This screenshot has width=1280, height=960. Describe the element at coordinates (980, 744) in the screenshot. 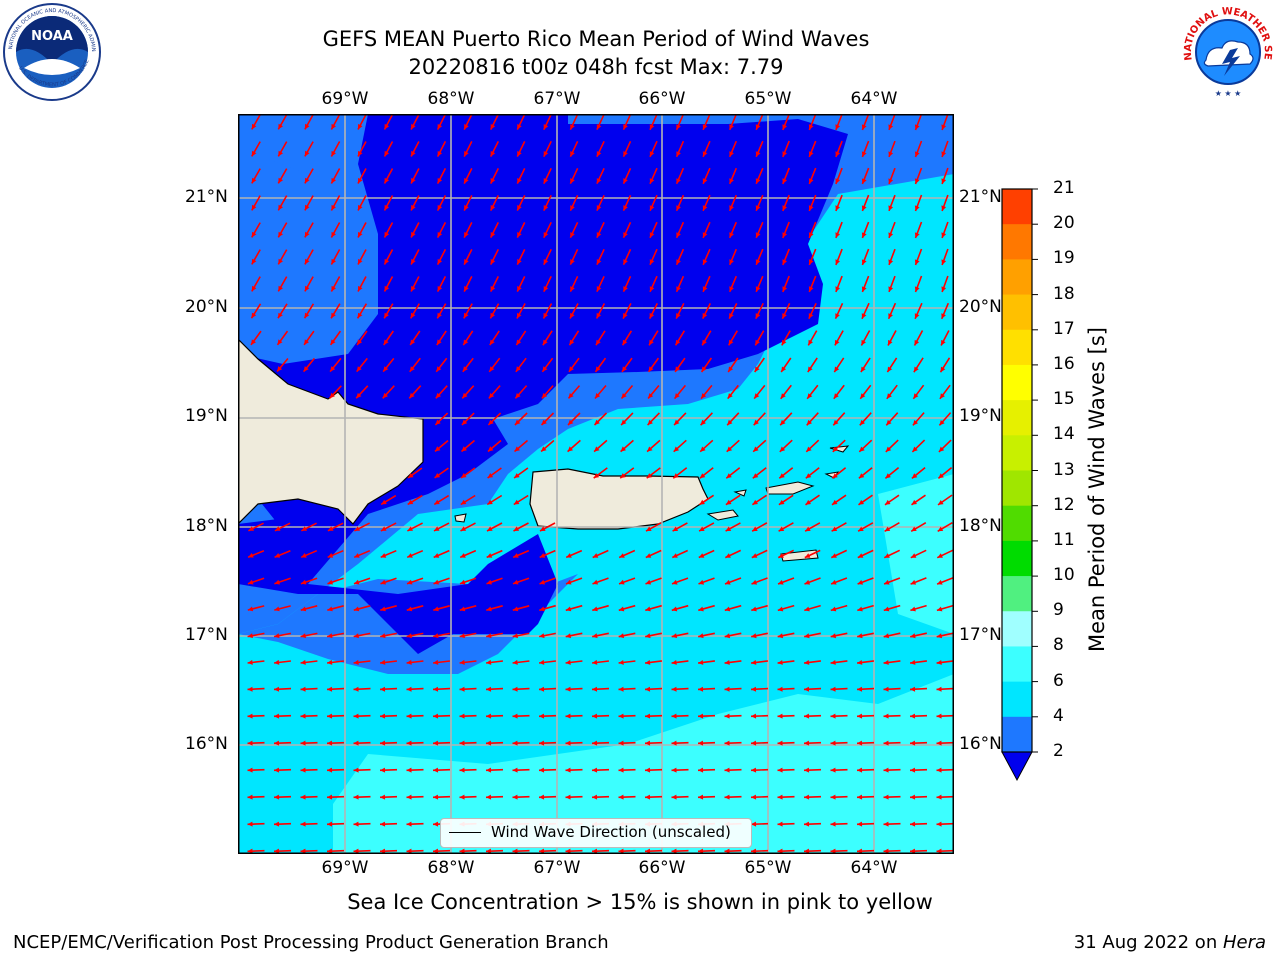

I see `lat-label-right-16n: 16°N` at that location.